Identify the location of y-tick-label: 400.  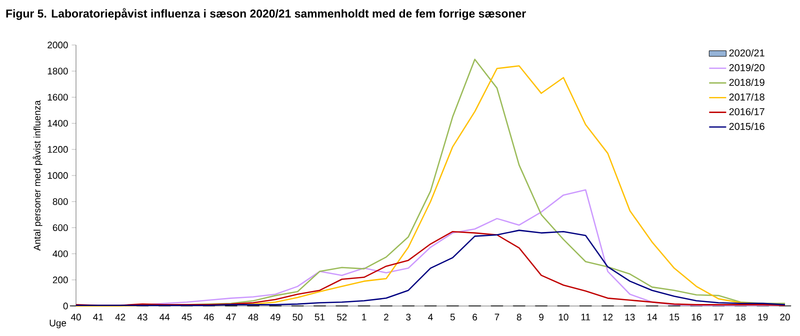
(60, 254).